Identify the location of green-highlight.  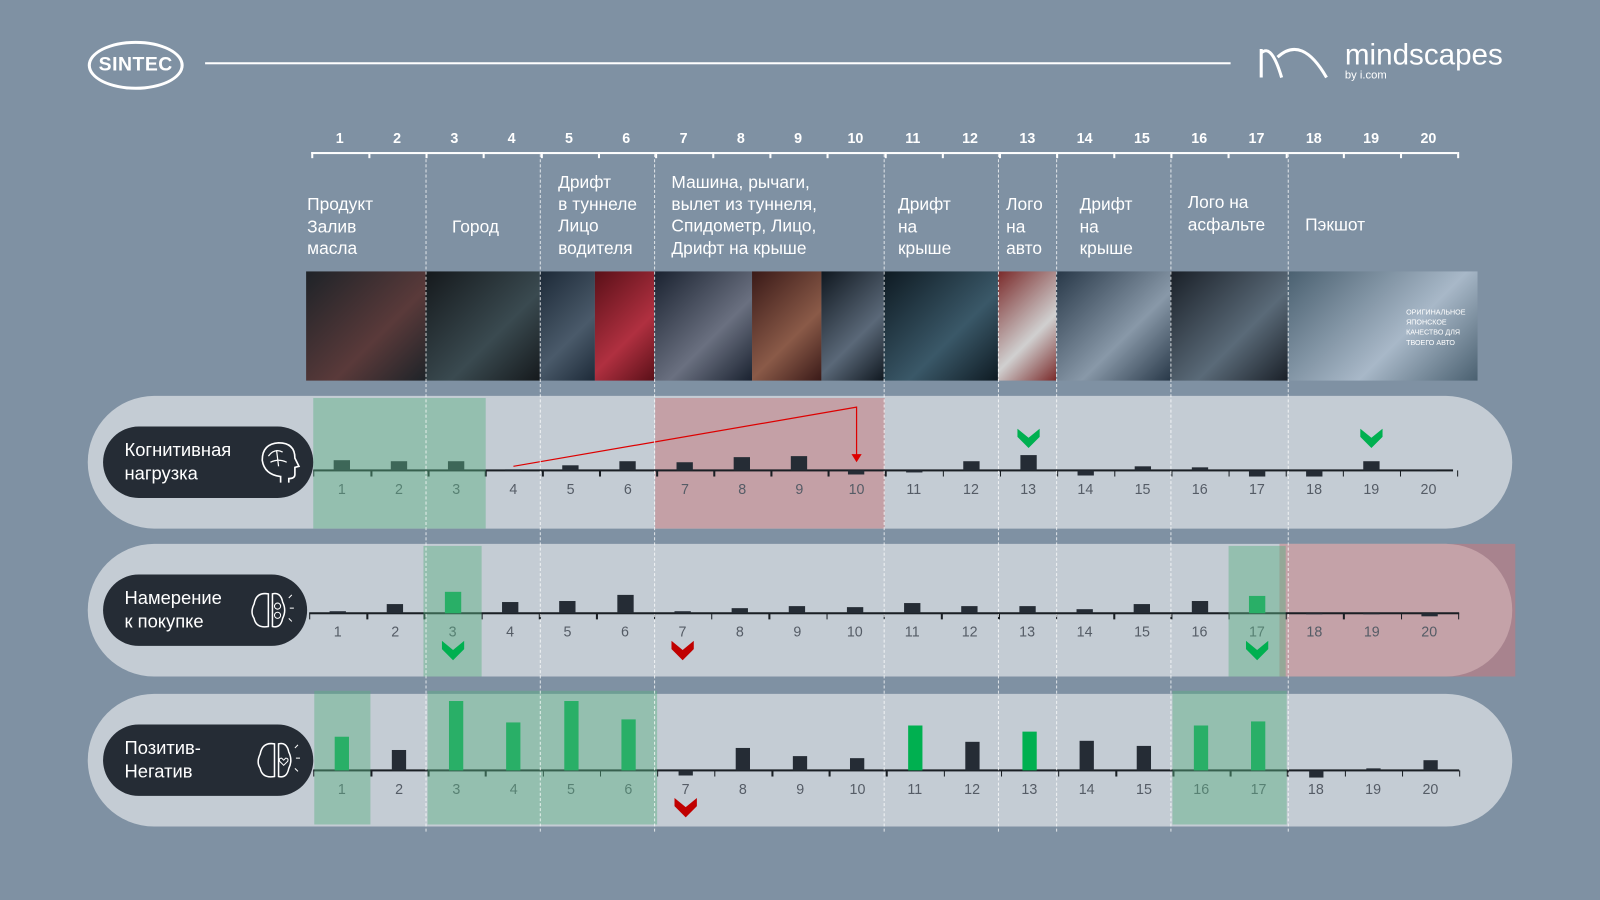
(342, 757).